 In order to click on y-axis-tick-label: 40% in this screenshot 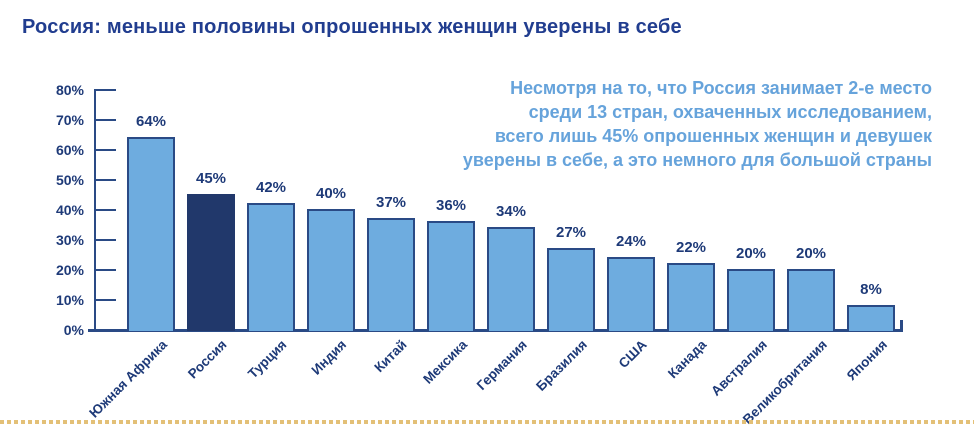, I will do `click(69, 210)`.